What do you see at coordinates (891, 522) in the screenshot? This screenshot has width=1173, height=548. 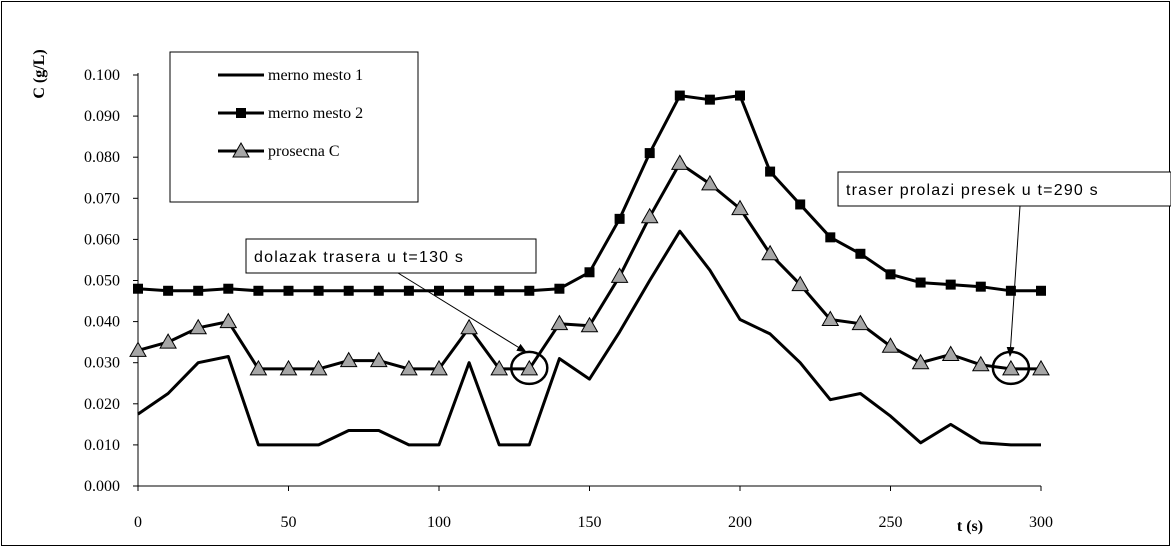 I see `x-tick-label: 250` at bounding box center [891, 522].